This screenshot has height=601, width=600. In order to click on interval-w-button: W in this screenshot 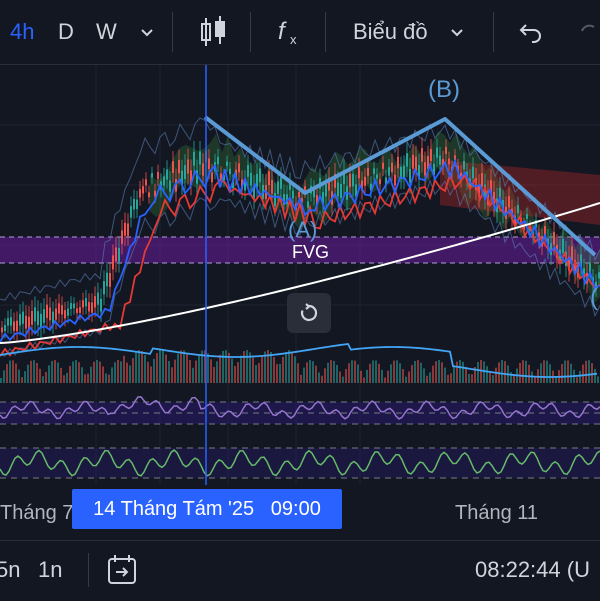, I will do `click(106, 31)`.